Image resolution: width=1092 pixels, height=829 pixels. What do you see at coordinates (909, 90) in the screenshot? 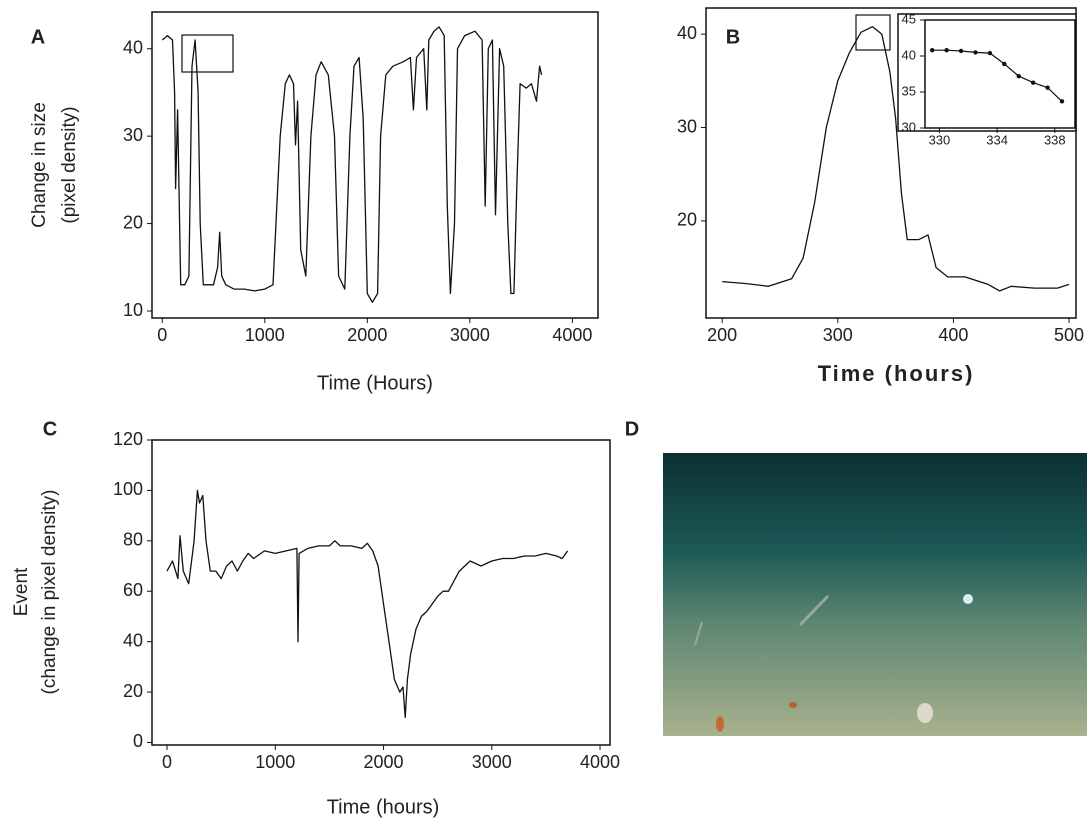
I see `y-tick-label: 35` at bounding box center [909, 90].